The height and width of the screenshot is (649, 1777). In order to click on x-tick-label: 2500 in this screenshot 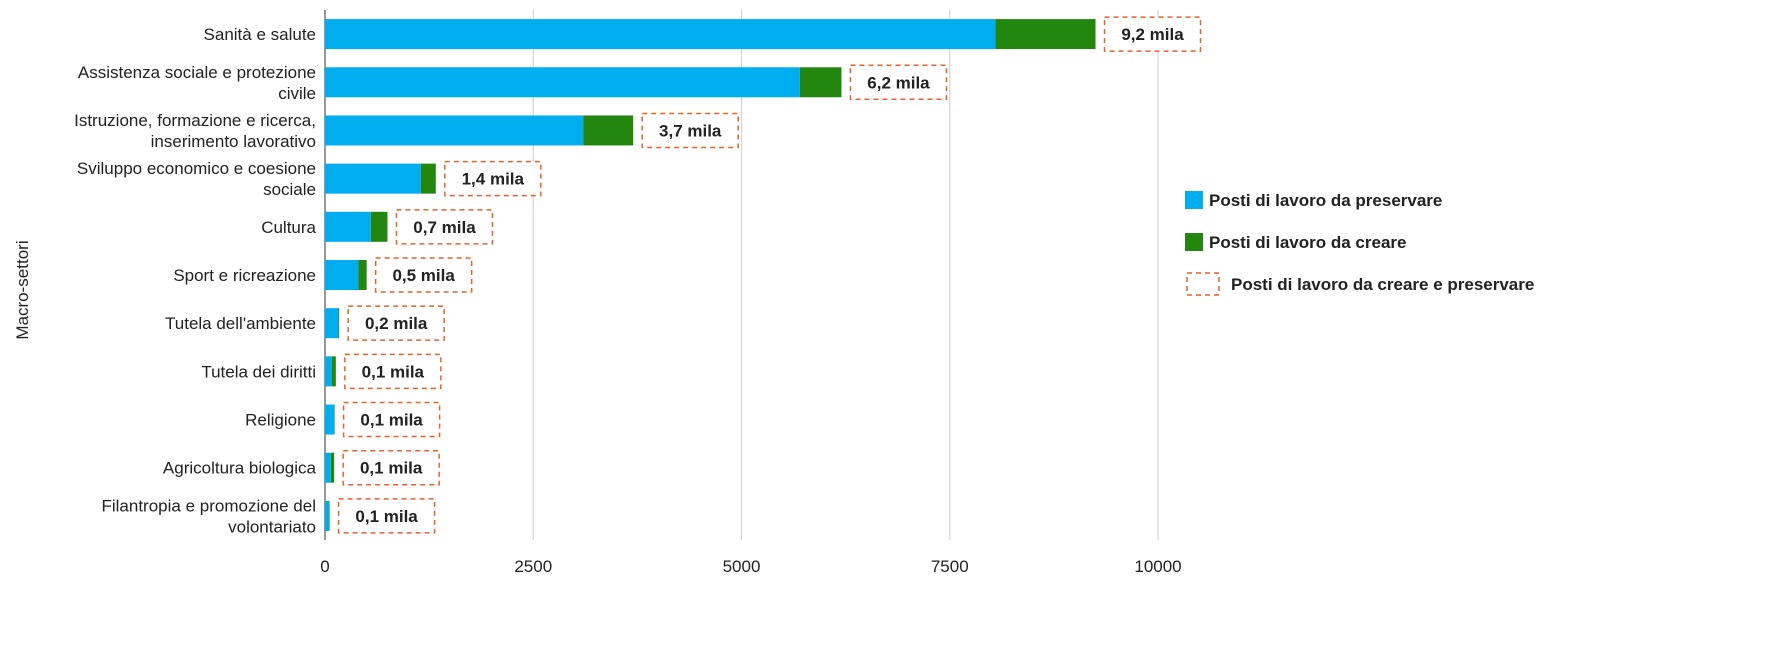, I will do `click(533, 566)`.